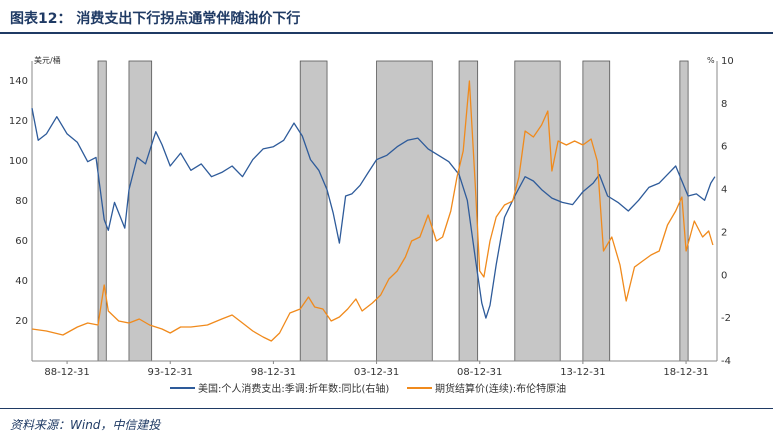  Describe the element at coordinates (18, 161) in the screenshot. I see `left-tick-label: 100` at that location.